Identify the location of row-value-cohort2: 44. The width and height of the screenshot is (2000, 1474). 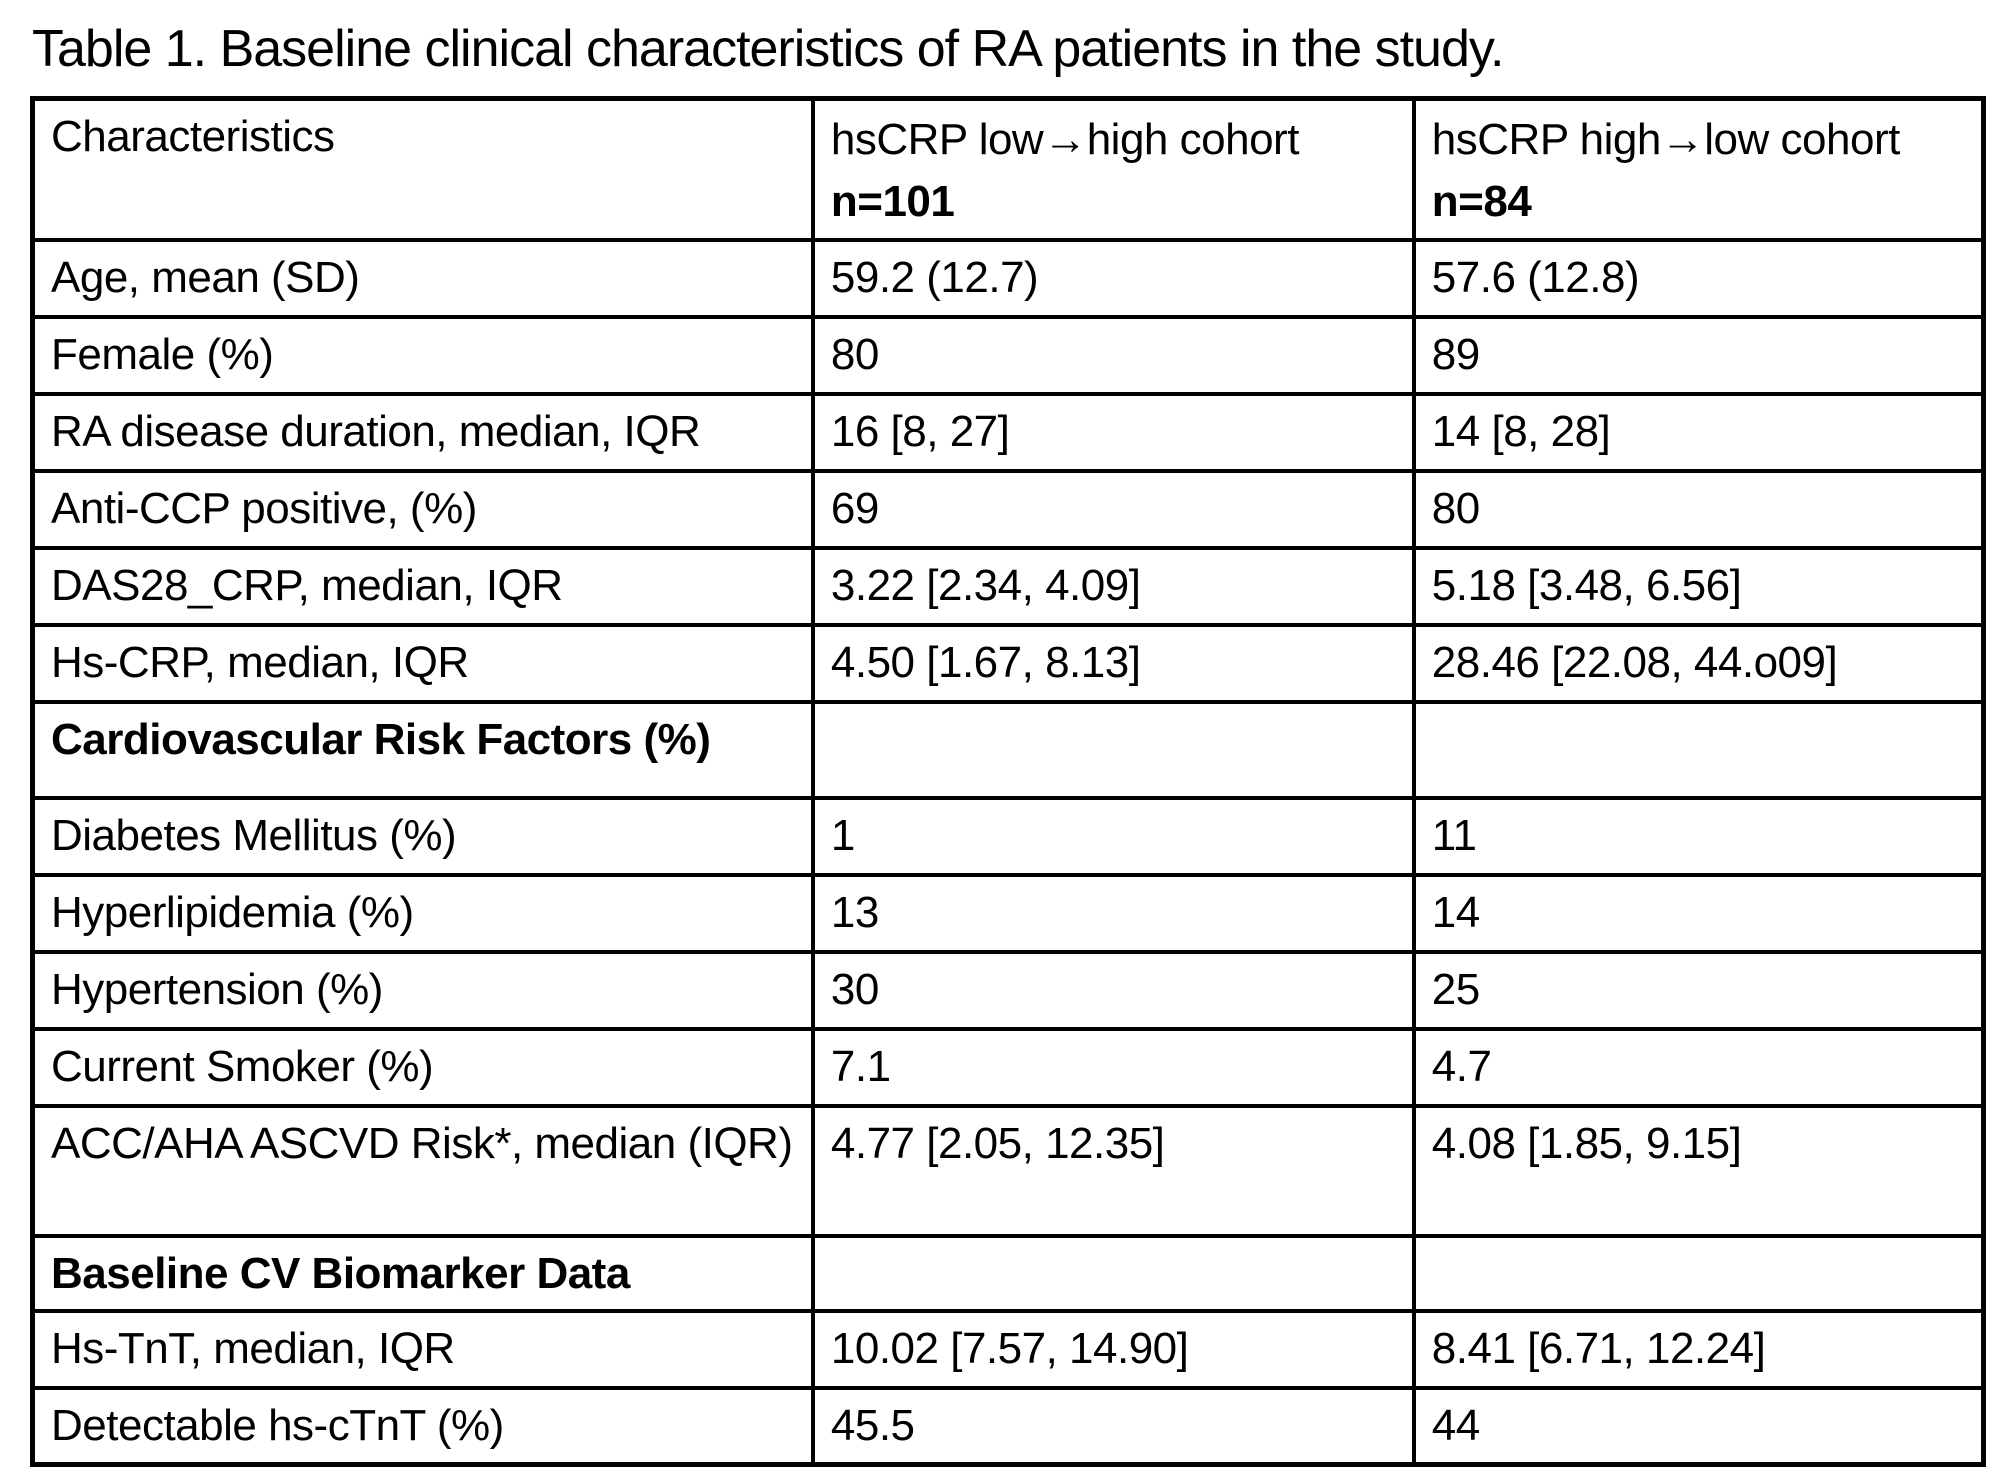
(1698, 1426).